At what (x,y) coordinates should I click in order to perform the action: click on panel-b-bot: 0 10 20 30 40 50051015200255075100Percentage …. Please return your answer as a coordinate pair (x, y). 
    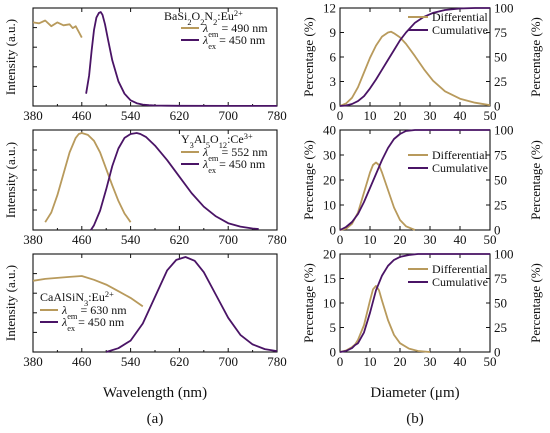
    Looking at the image, I should click on (422, 308).